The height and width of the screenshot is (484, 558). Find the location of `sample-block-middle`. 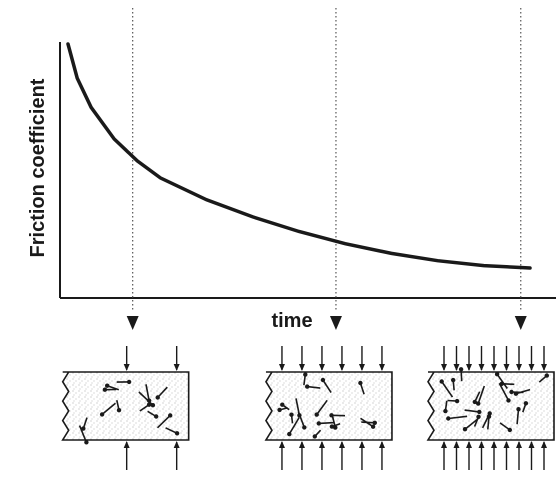

sample-block-middle is located at coordinates (329, 408).